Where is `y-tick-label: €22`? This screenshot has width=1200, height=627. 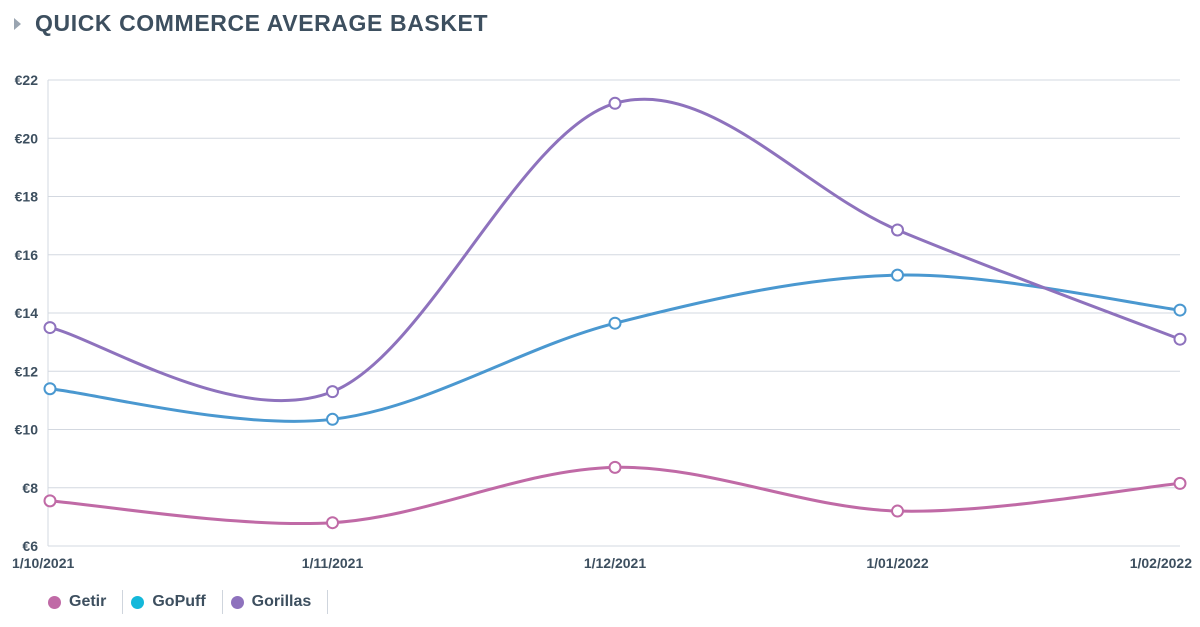
y-tick-label: €22 is located at coordinates (27, 80).